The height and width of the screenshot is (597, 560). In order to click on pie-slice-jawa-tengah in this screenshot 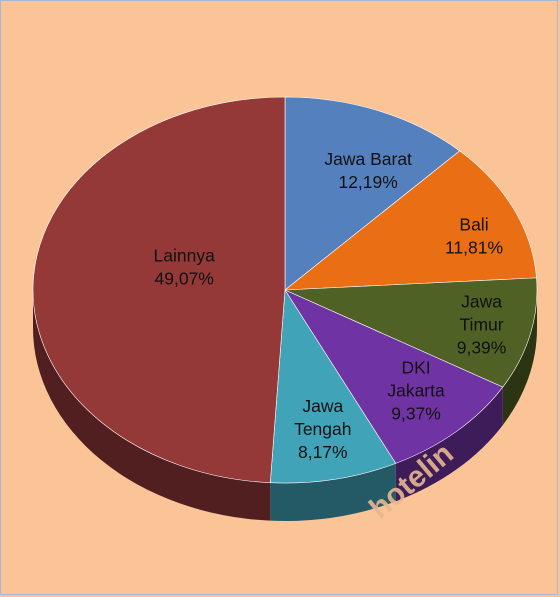, I will do `click(333, 386)`.